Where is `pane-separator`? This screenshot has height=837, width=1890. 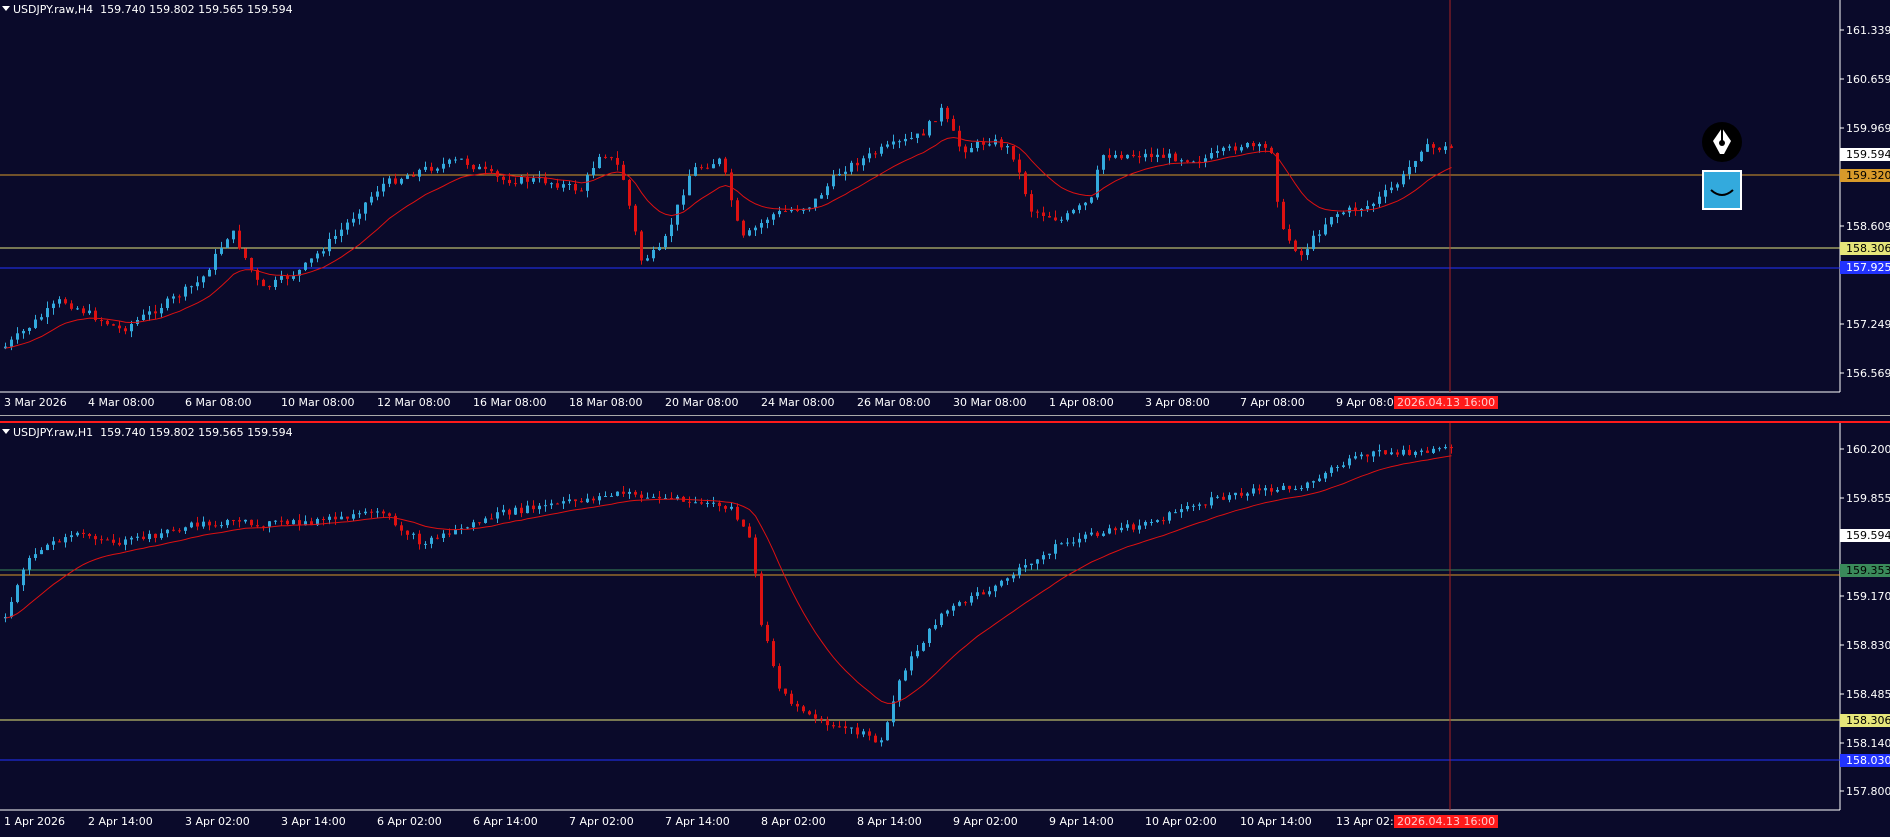 pane-separator is located at coordinates (945, 419).